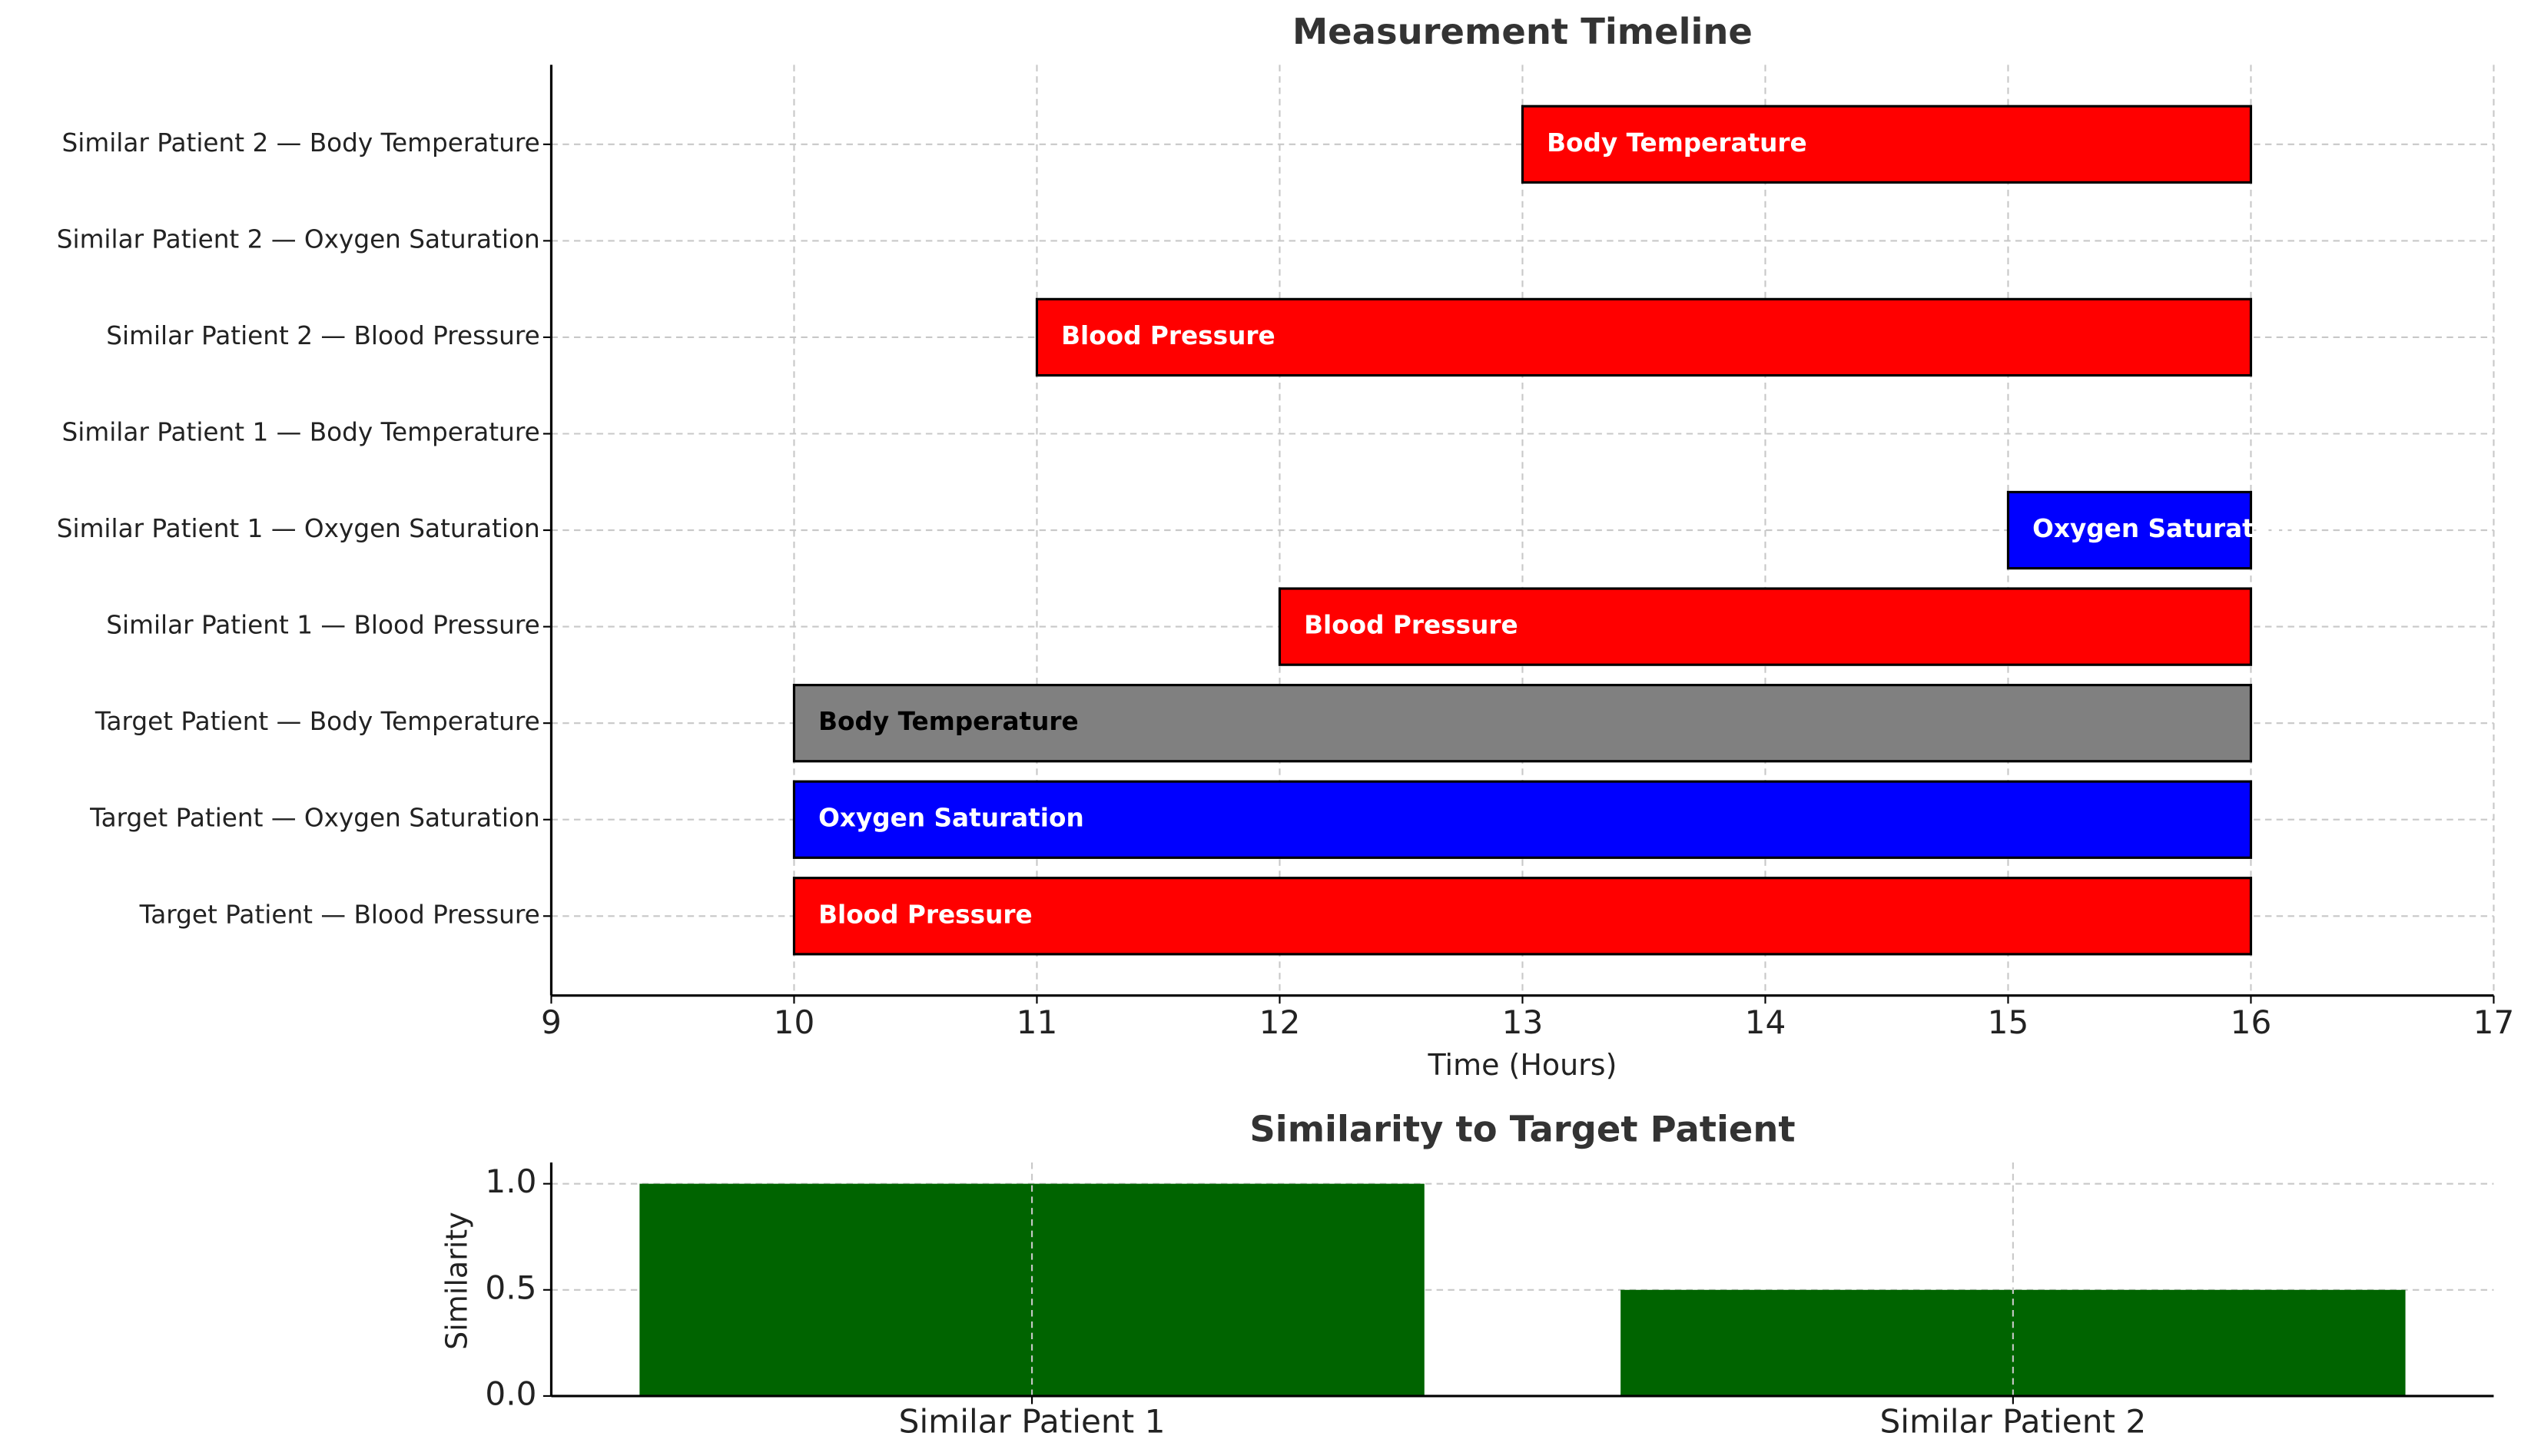 Image resolution: width=2531 pixels, height=1456 pixels. Describe the element at coordinates (510, 1288) in the screenshot. I see `y-tick-label: 0.5` at that location.